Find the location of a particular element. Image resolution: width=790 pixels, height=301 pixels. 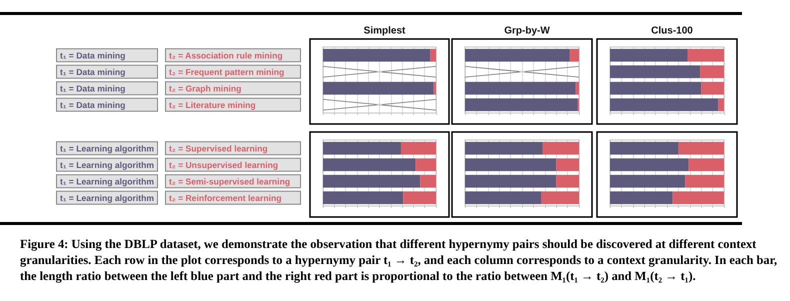

y-tick-label: t₂ = Frequent pattern mining is located at coordinates (226, 71).